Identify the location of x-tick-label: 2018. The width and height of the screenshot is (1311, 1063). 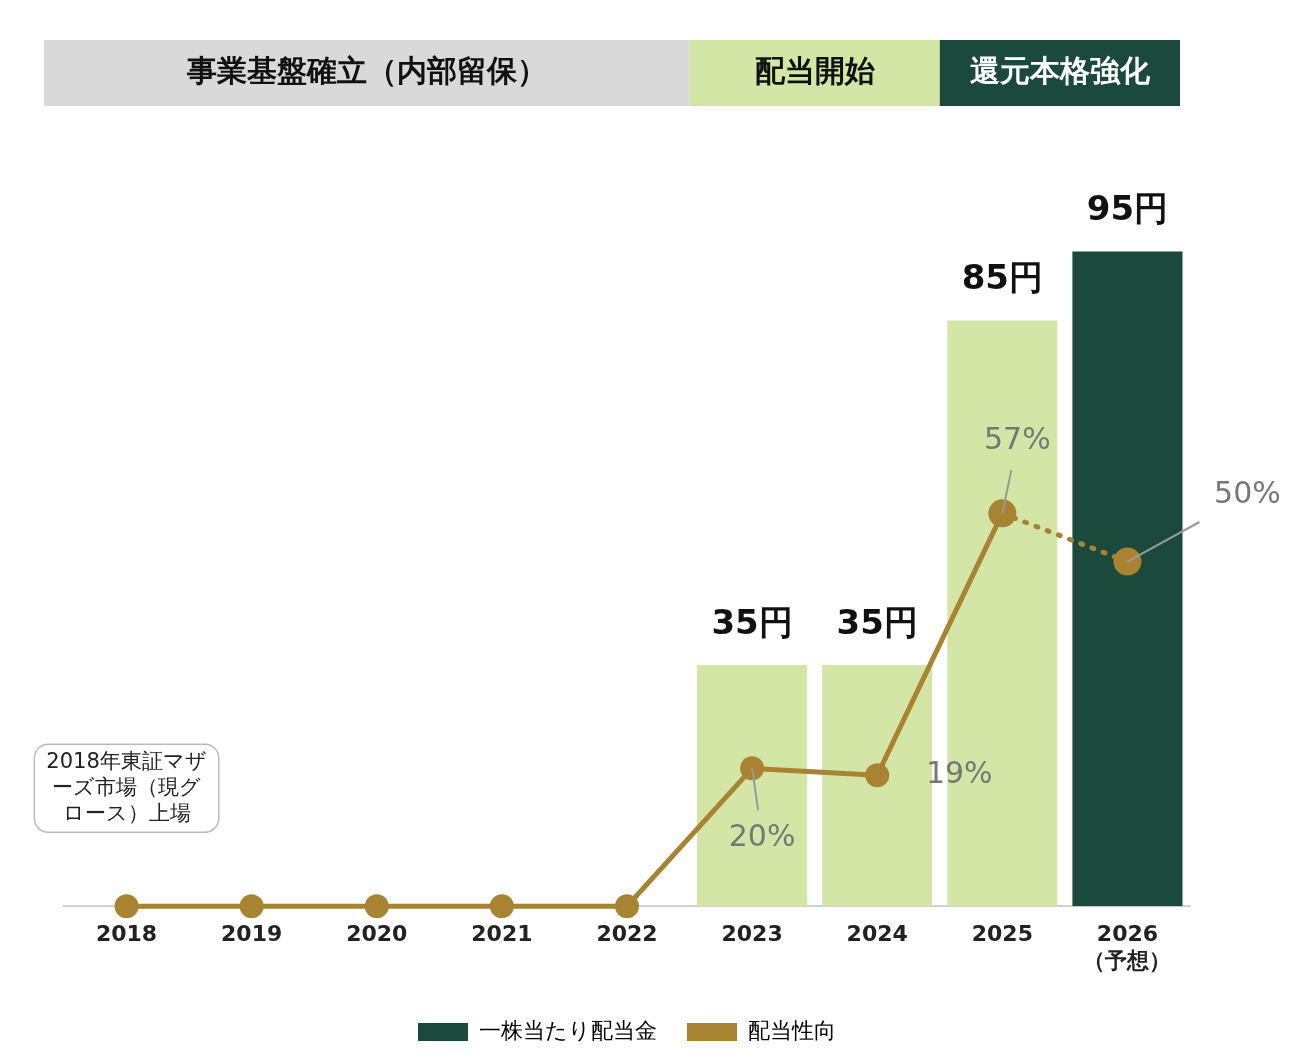
(126, 934).